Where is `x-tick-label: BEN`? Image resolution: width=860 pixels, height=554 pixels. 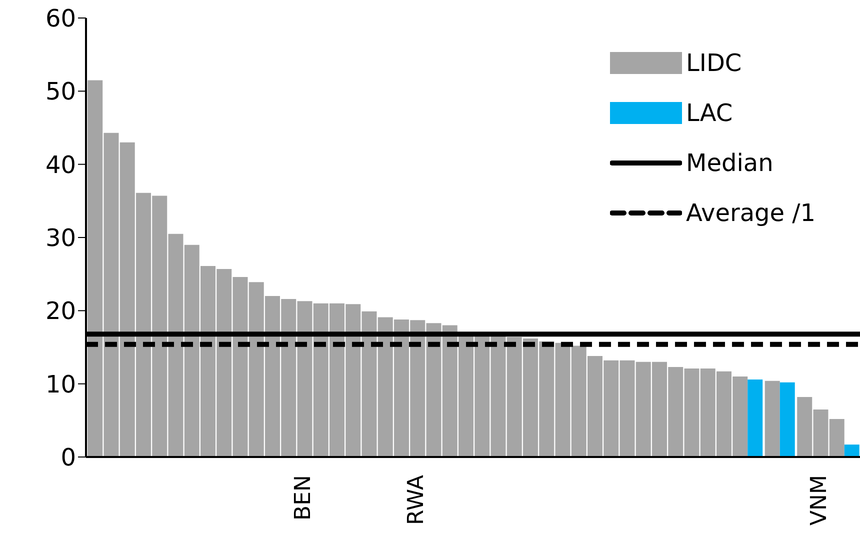
x-tick-label: BEN is located at coordinates (303, 497).